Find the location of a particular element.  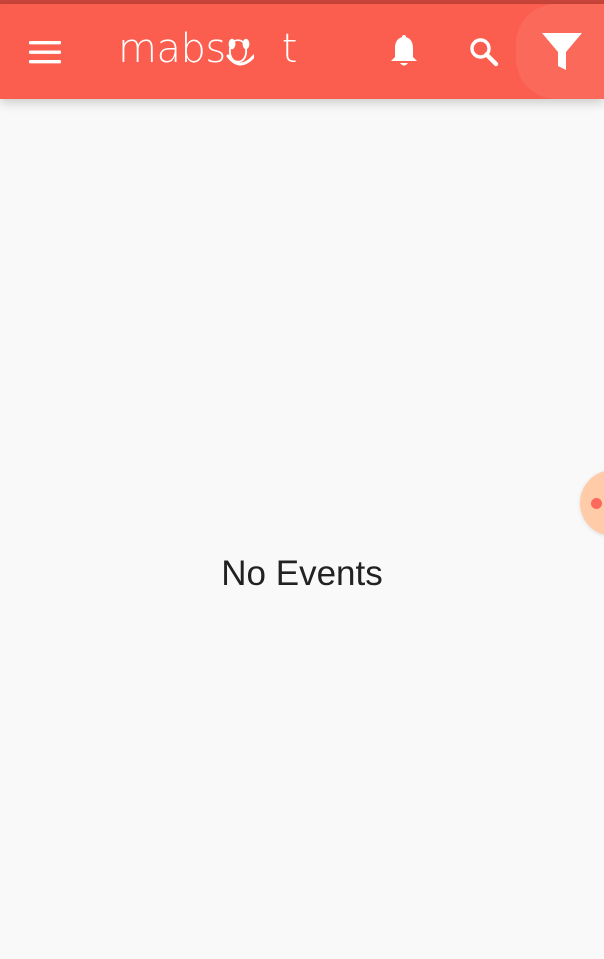

logo-text-tail: t is located at coordinates (289, 49).